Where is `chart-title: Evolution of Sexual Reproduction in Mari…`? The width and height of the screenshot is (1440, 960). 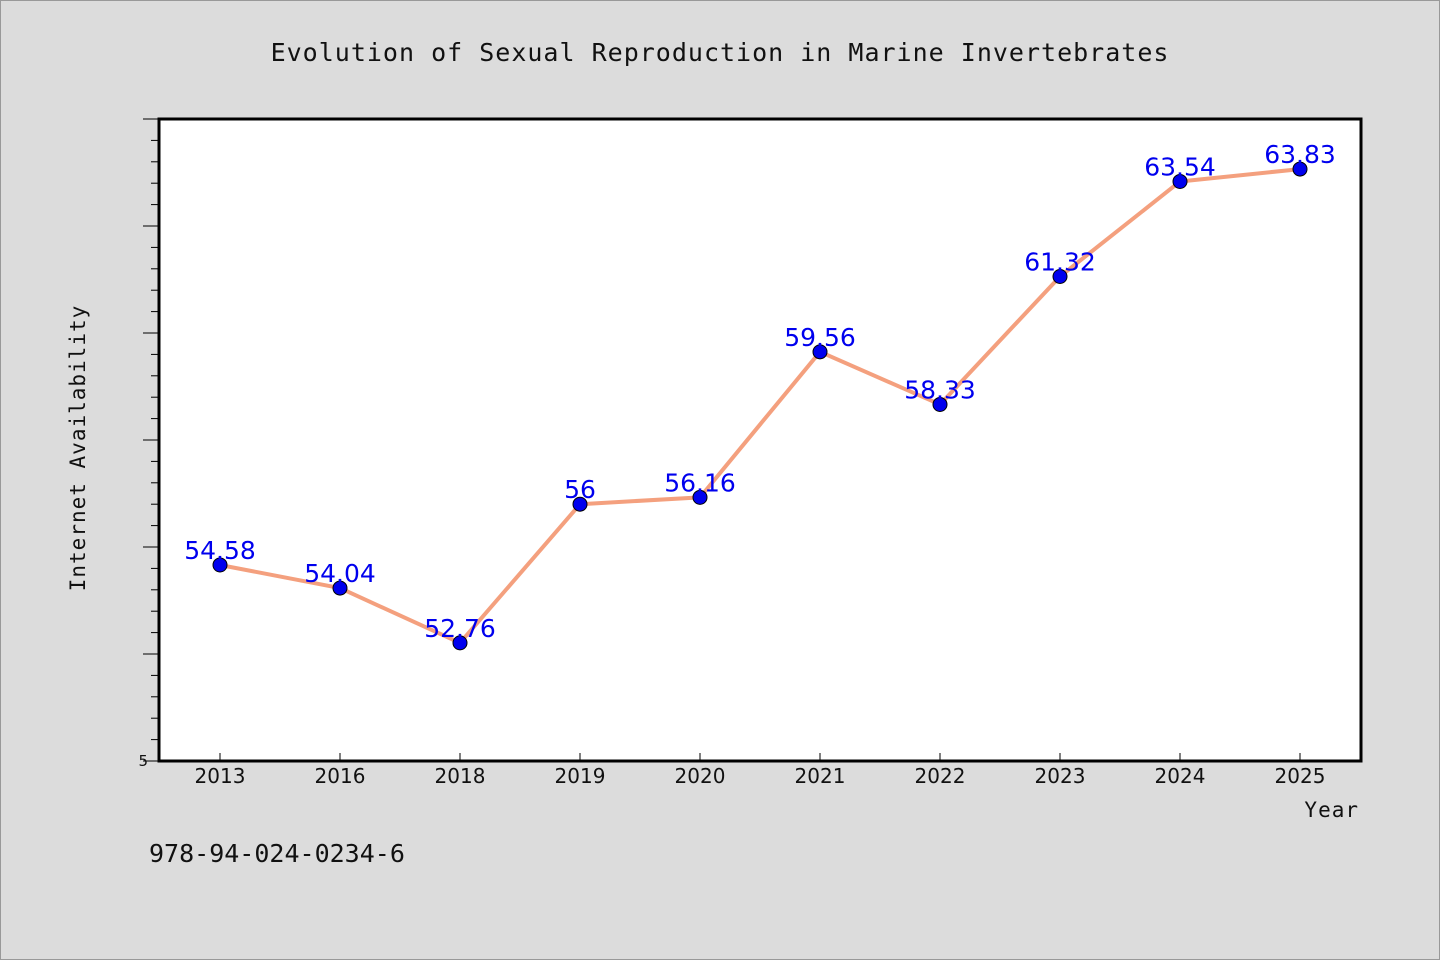 chart-title: Evolution of Sexual Reproduction in Mari… is located at coordinates (720, 52).